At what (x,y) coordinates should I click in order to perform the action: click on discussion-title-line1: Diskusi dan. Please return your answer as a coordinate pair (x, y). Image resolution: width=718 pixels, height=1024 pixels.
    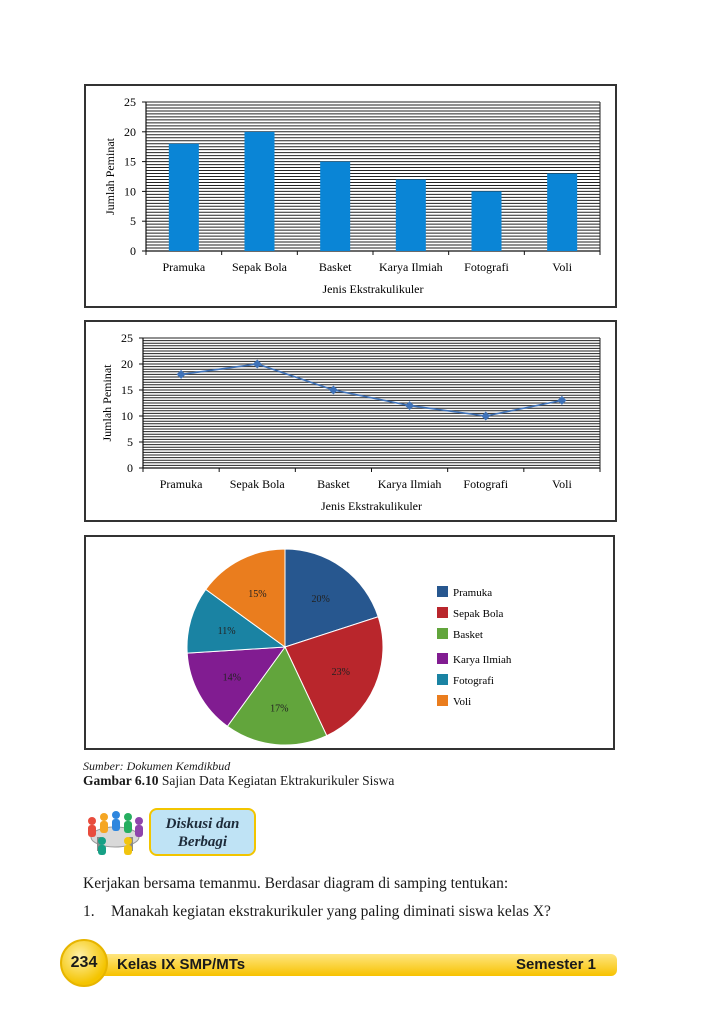
    Looking at the image, I should click on (202, 824).